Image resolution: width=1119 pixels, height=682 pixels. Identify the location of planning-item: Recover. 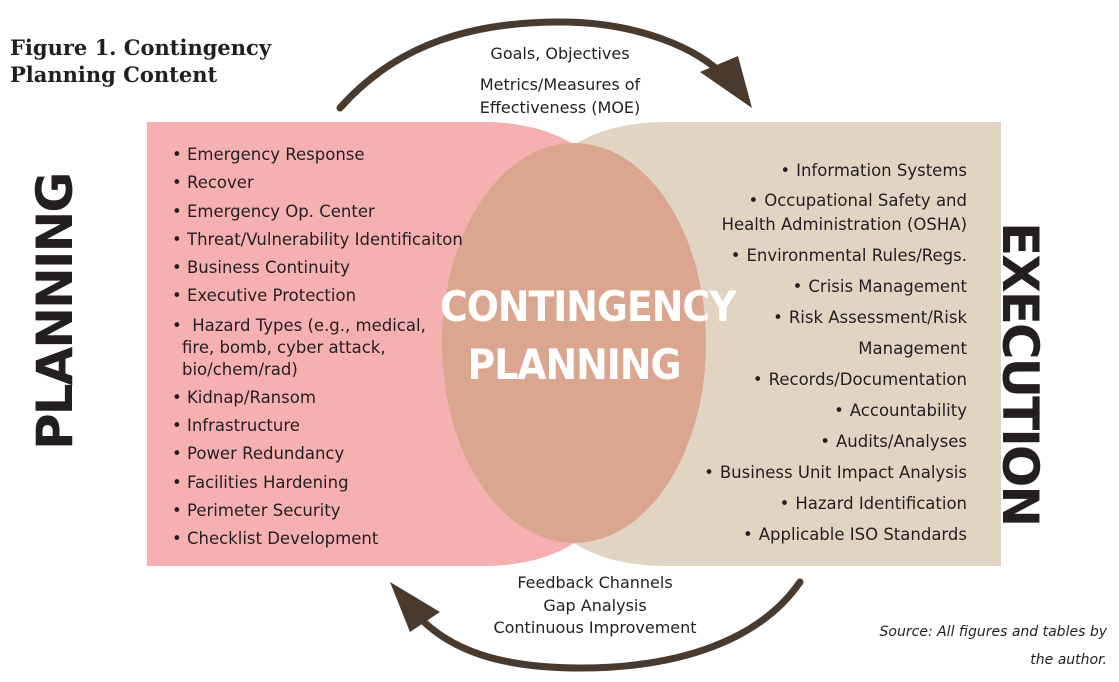
(317, 183).